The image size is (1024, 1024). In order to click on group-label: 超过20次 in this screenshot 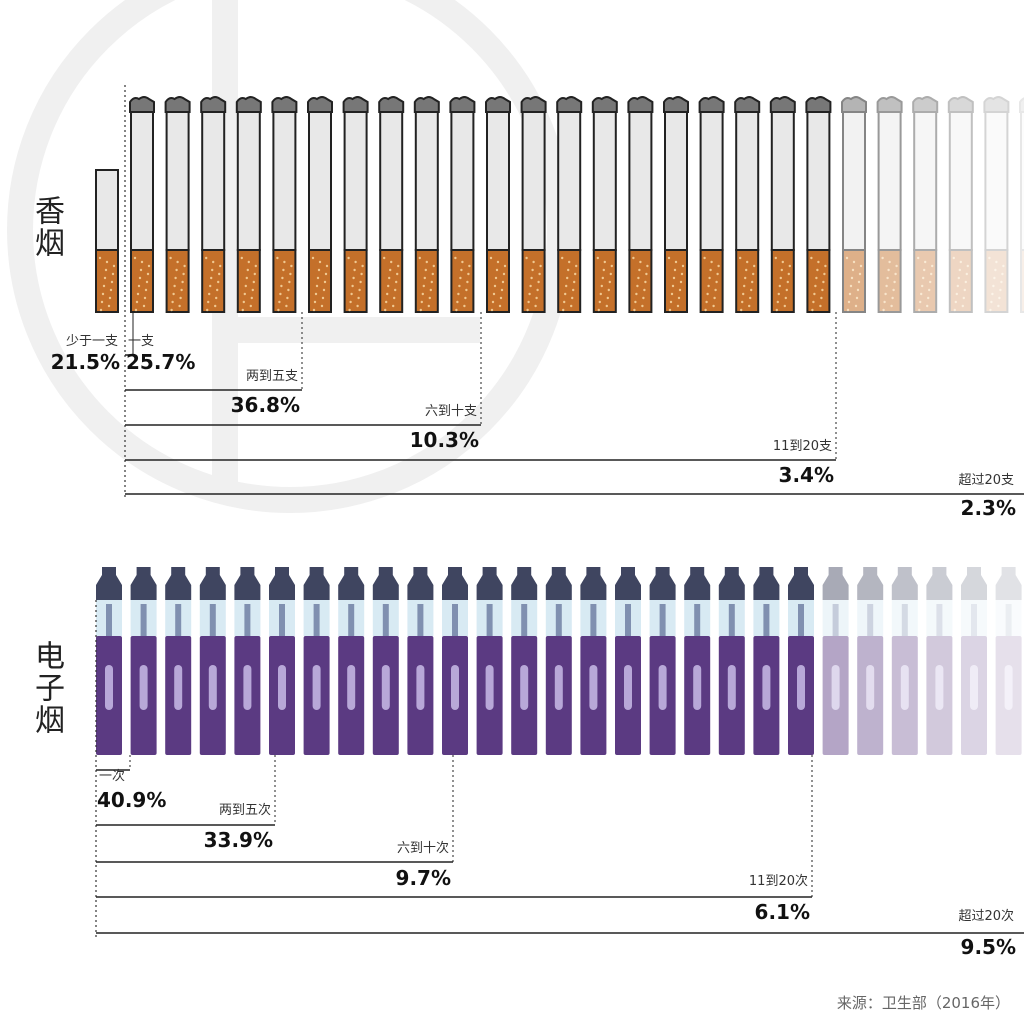, I will do `click(986, 916)`.